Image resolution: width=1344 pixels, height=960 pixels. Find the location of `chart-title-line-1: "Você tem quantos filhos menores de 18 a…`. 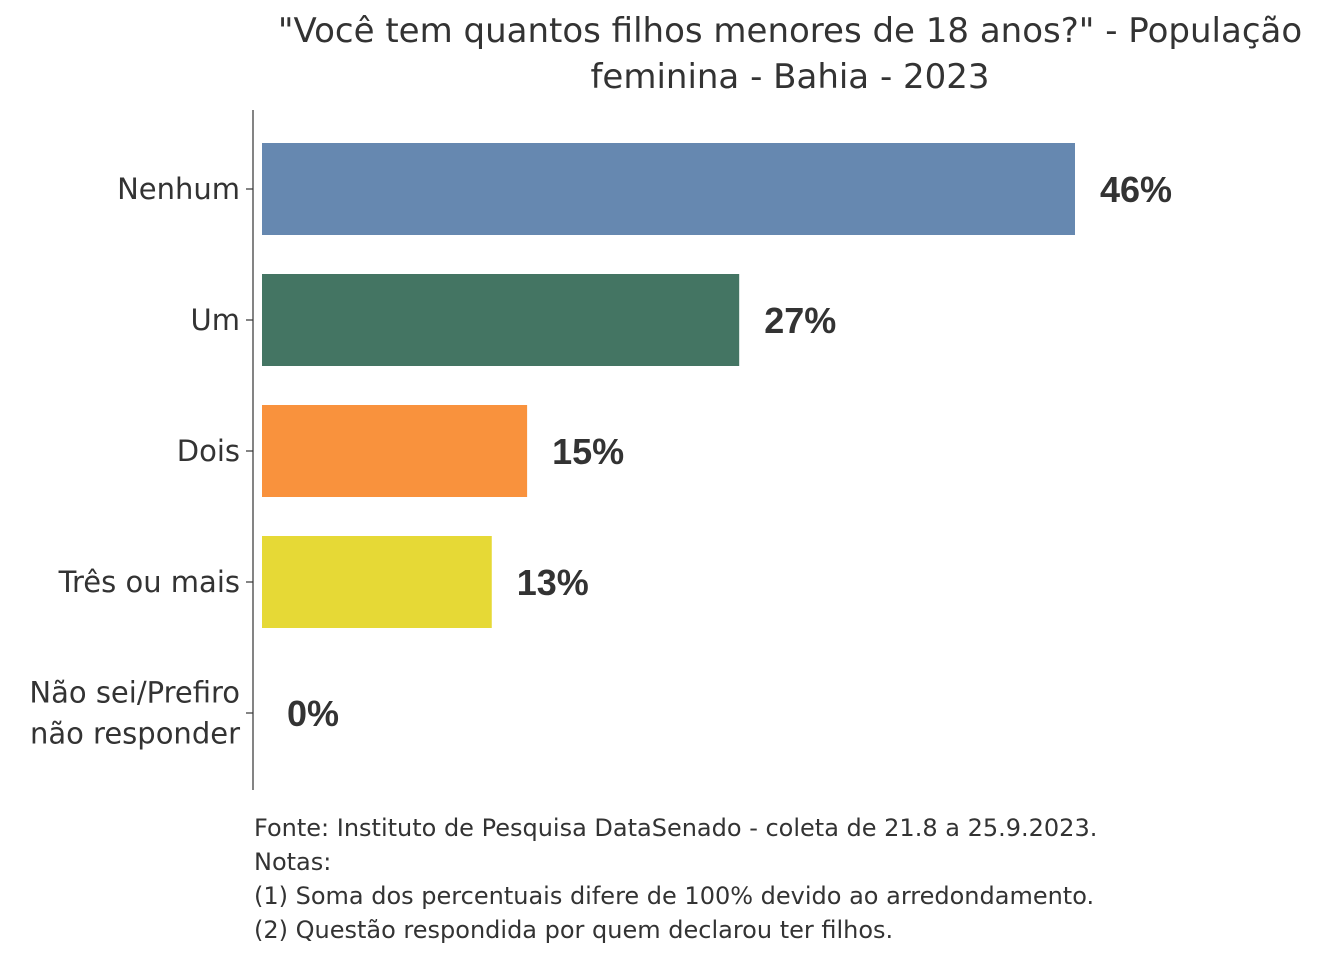

chart-title-line-1: "Você tem quantos filhos menores de 18 a… is located at coordinates (790, 31).